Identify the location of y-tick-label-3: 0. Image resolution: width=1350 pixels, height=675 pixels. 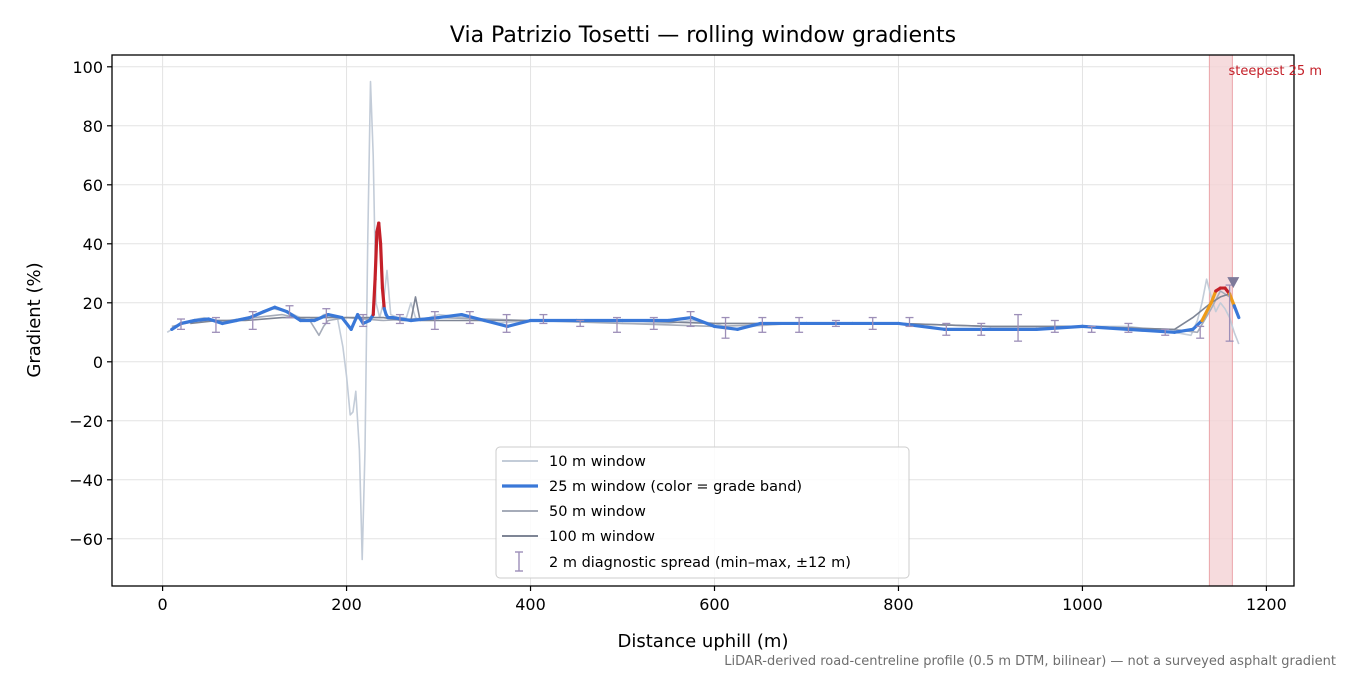
(98, 362).